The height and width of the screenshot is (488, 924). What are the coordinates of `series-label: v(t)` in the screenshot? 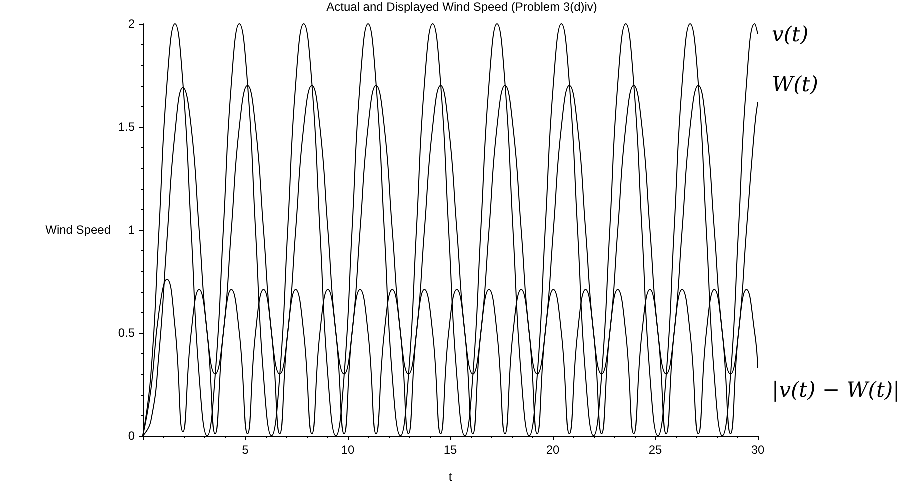 It's located at (790, 34).